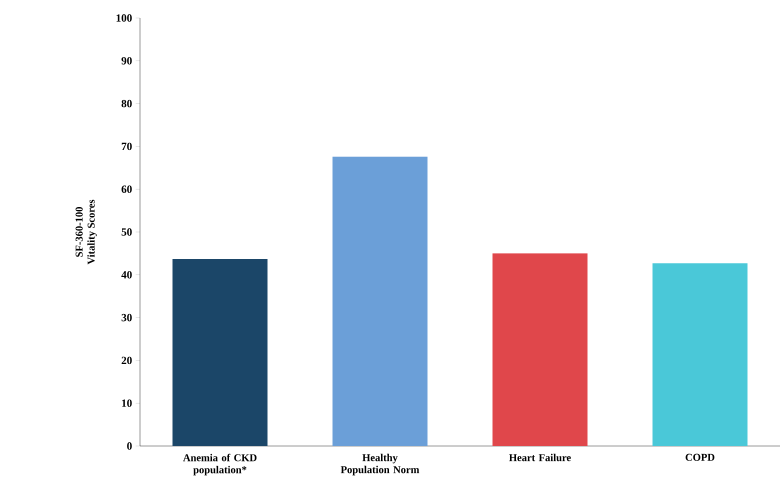  I want to click on y-tick-label: 30, so click(127, 318).